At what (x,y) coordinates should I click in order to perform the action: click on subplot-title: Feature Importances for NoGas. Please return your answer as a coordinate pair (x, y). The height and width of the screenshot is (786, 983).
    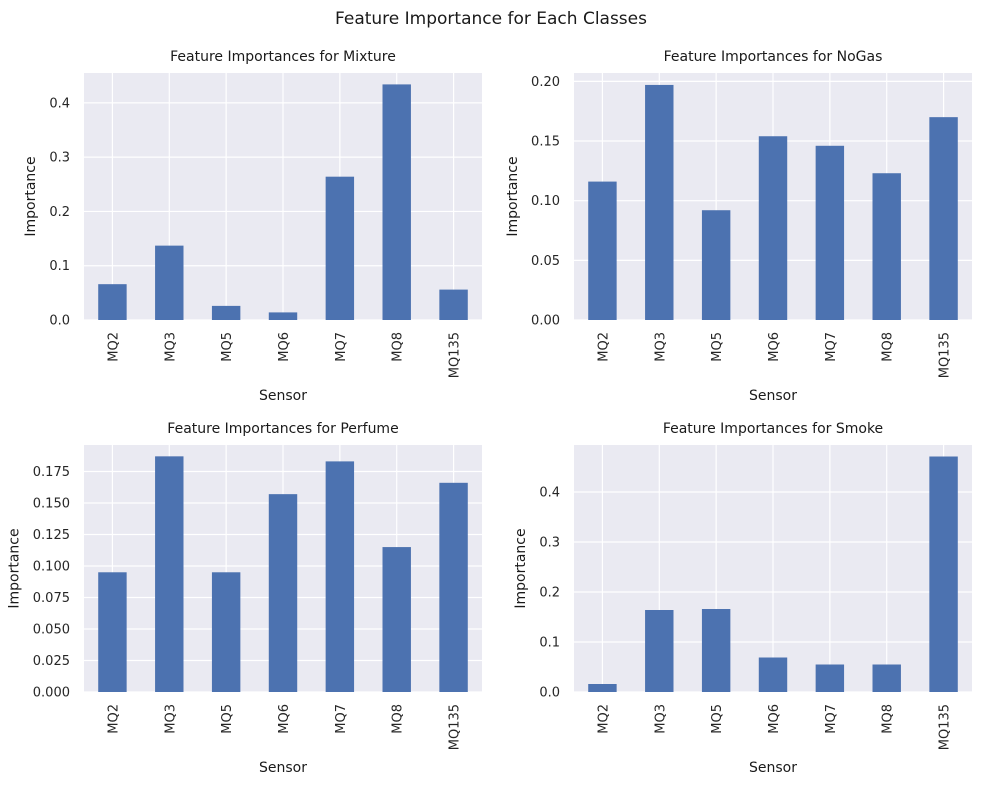
    Looking at the image, I should click on (773, 57).